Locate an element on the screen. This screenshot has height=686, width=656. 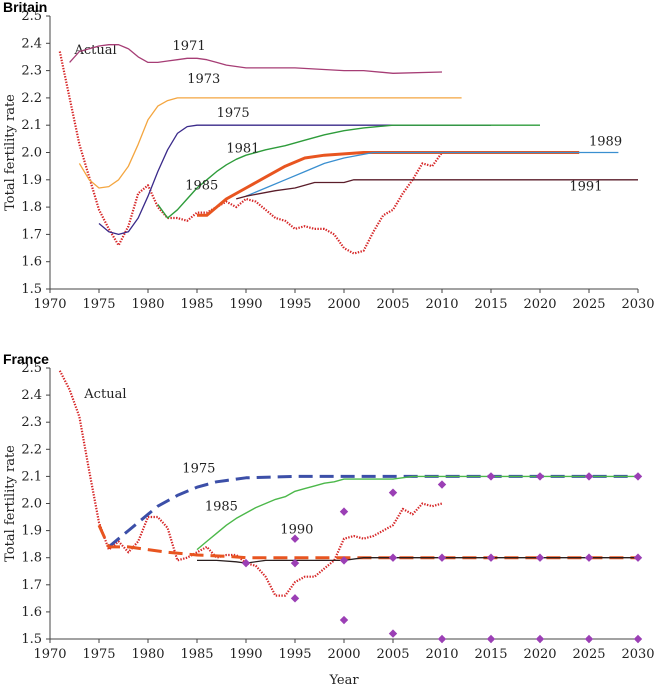
series-label: 1971 is located at coordinates (189, 46).